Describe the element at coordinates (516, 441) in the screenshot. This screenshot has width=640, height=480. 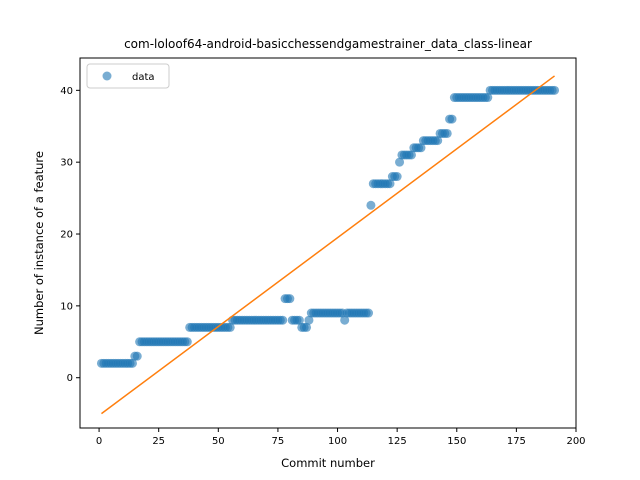
I see `x-tick-label: 175` at that location.